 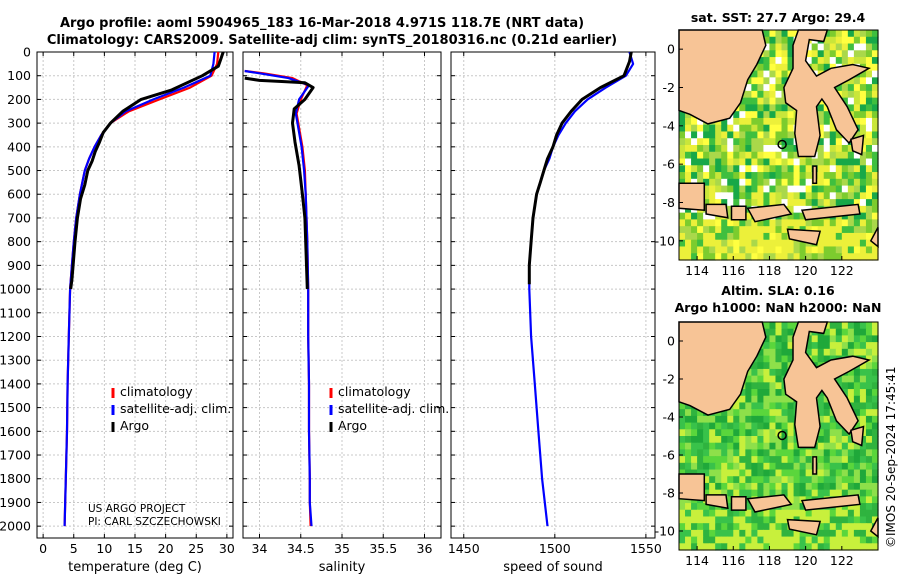 I want to click on bali-landmass, so click(x=717, y=211).